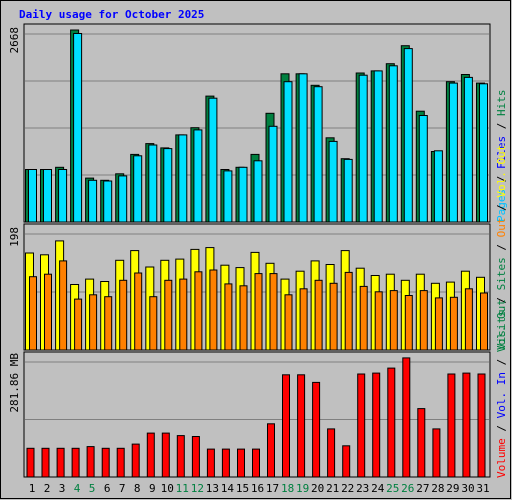 Image resolution: width=512 pixels, height=500 pixels. Describe the element at coordinates (362, 488) in the screenshot. I see `day-label-23: 23` at that location.